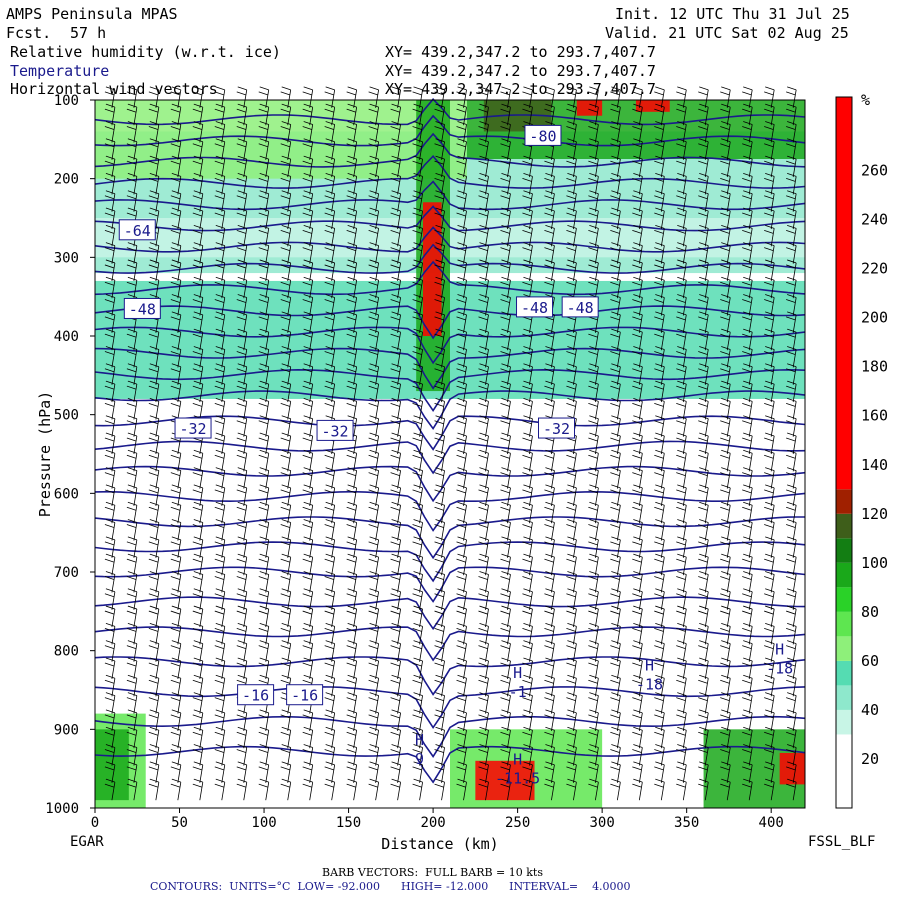  I want to click on y-tick-label: 1000, so click(62, 809).